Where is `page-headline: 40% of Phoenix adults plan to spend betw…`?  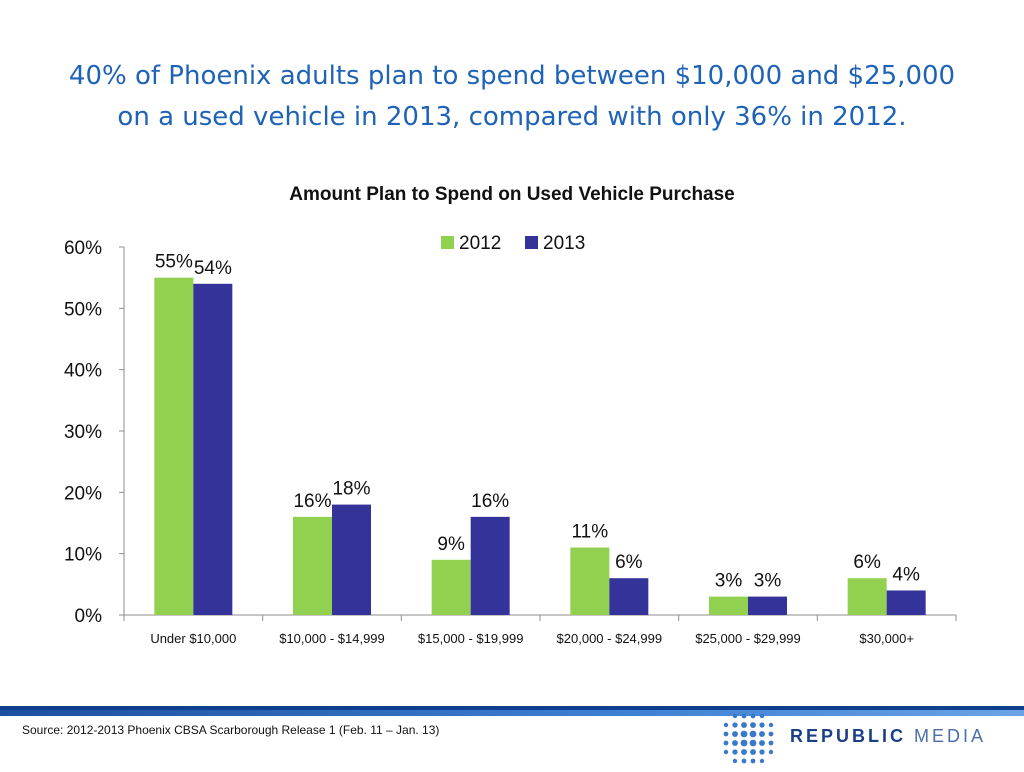
page-headline: 40% of Phoenix adults plan to spend betw… is located at coordinates (512, 97).